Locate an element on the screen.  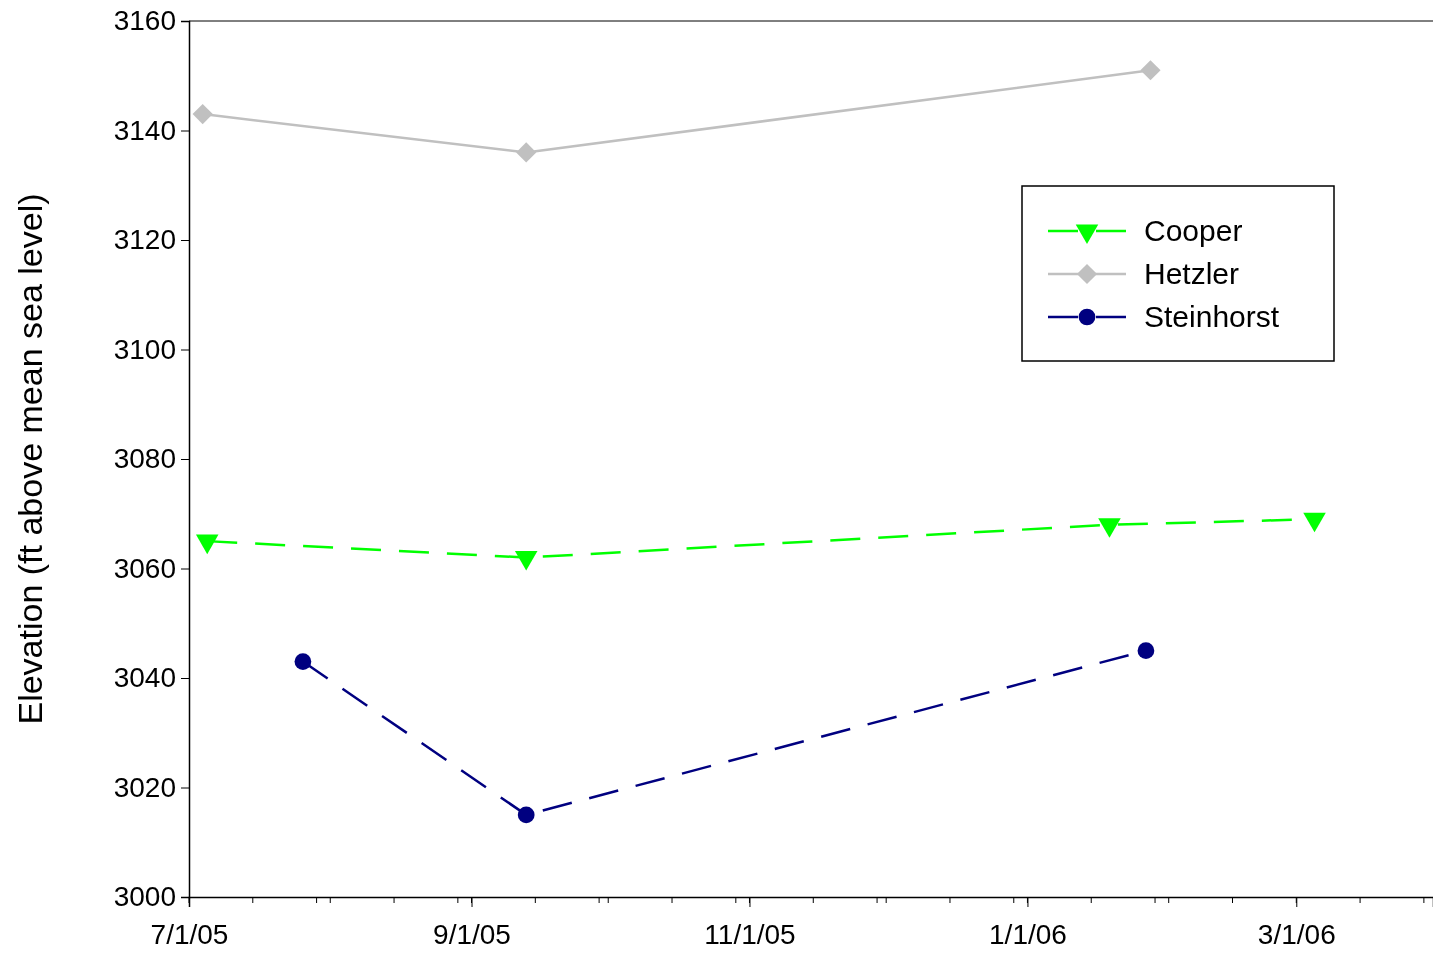
y-tick-label: 3160 is located at coordinates (144, 21).